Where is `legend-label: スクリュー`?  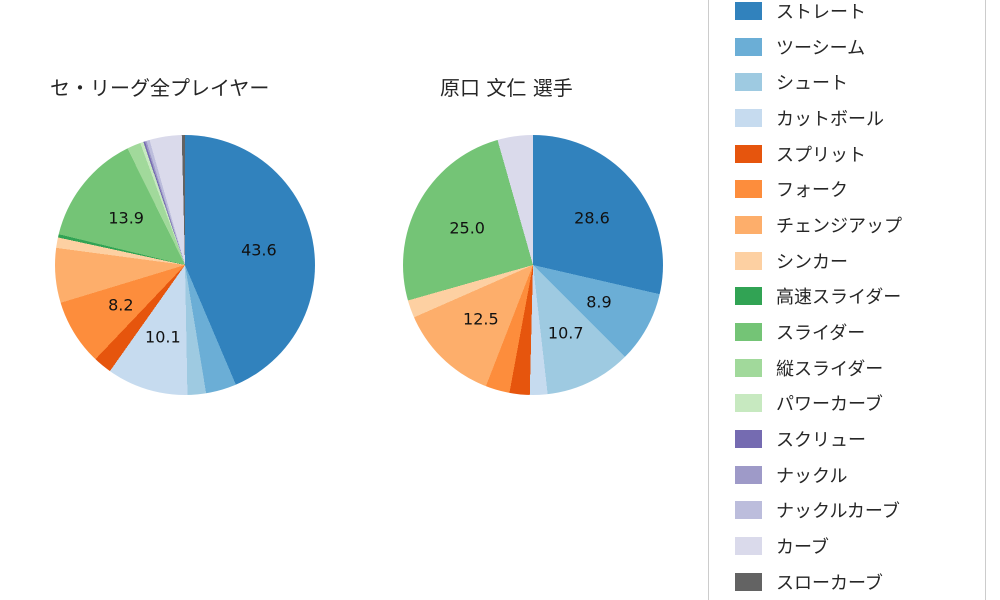 legend-label: スクリュー is located at coordinates (821, 441).